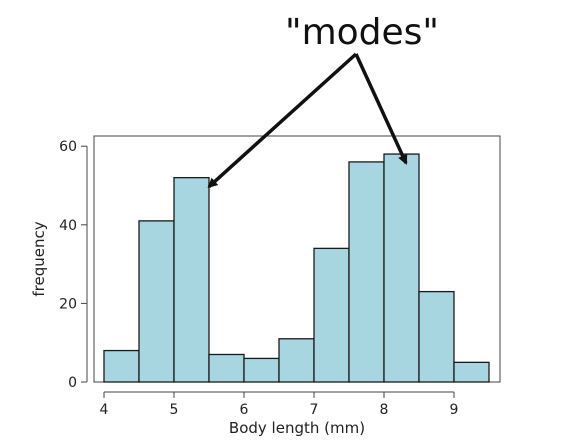  I want to click on y-tick-label: 40, so click(68, 226).